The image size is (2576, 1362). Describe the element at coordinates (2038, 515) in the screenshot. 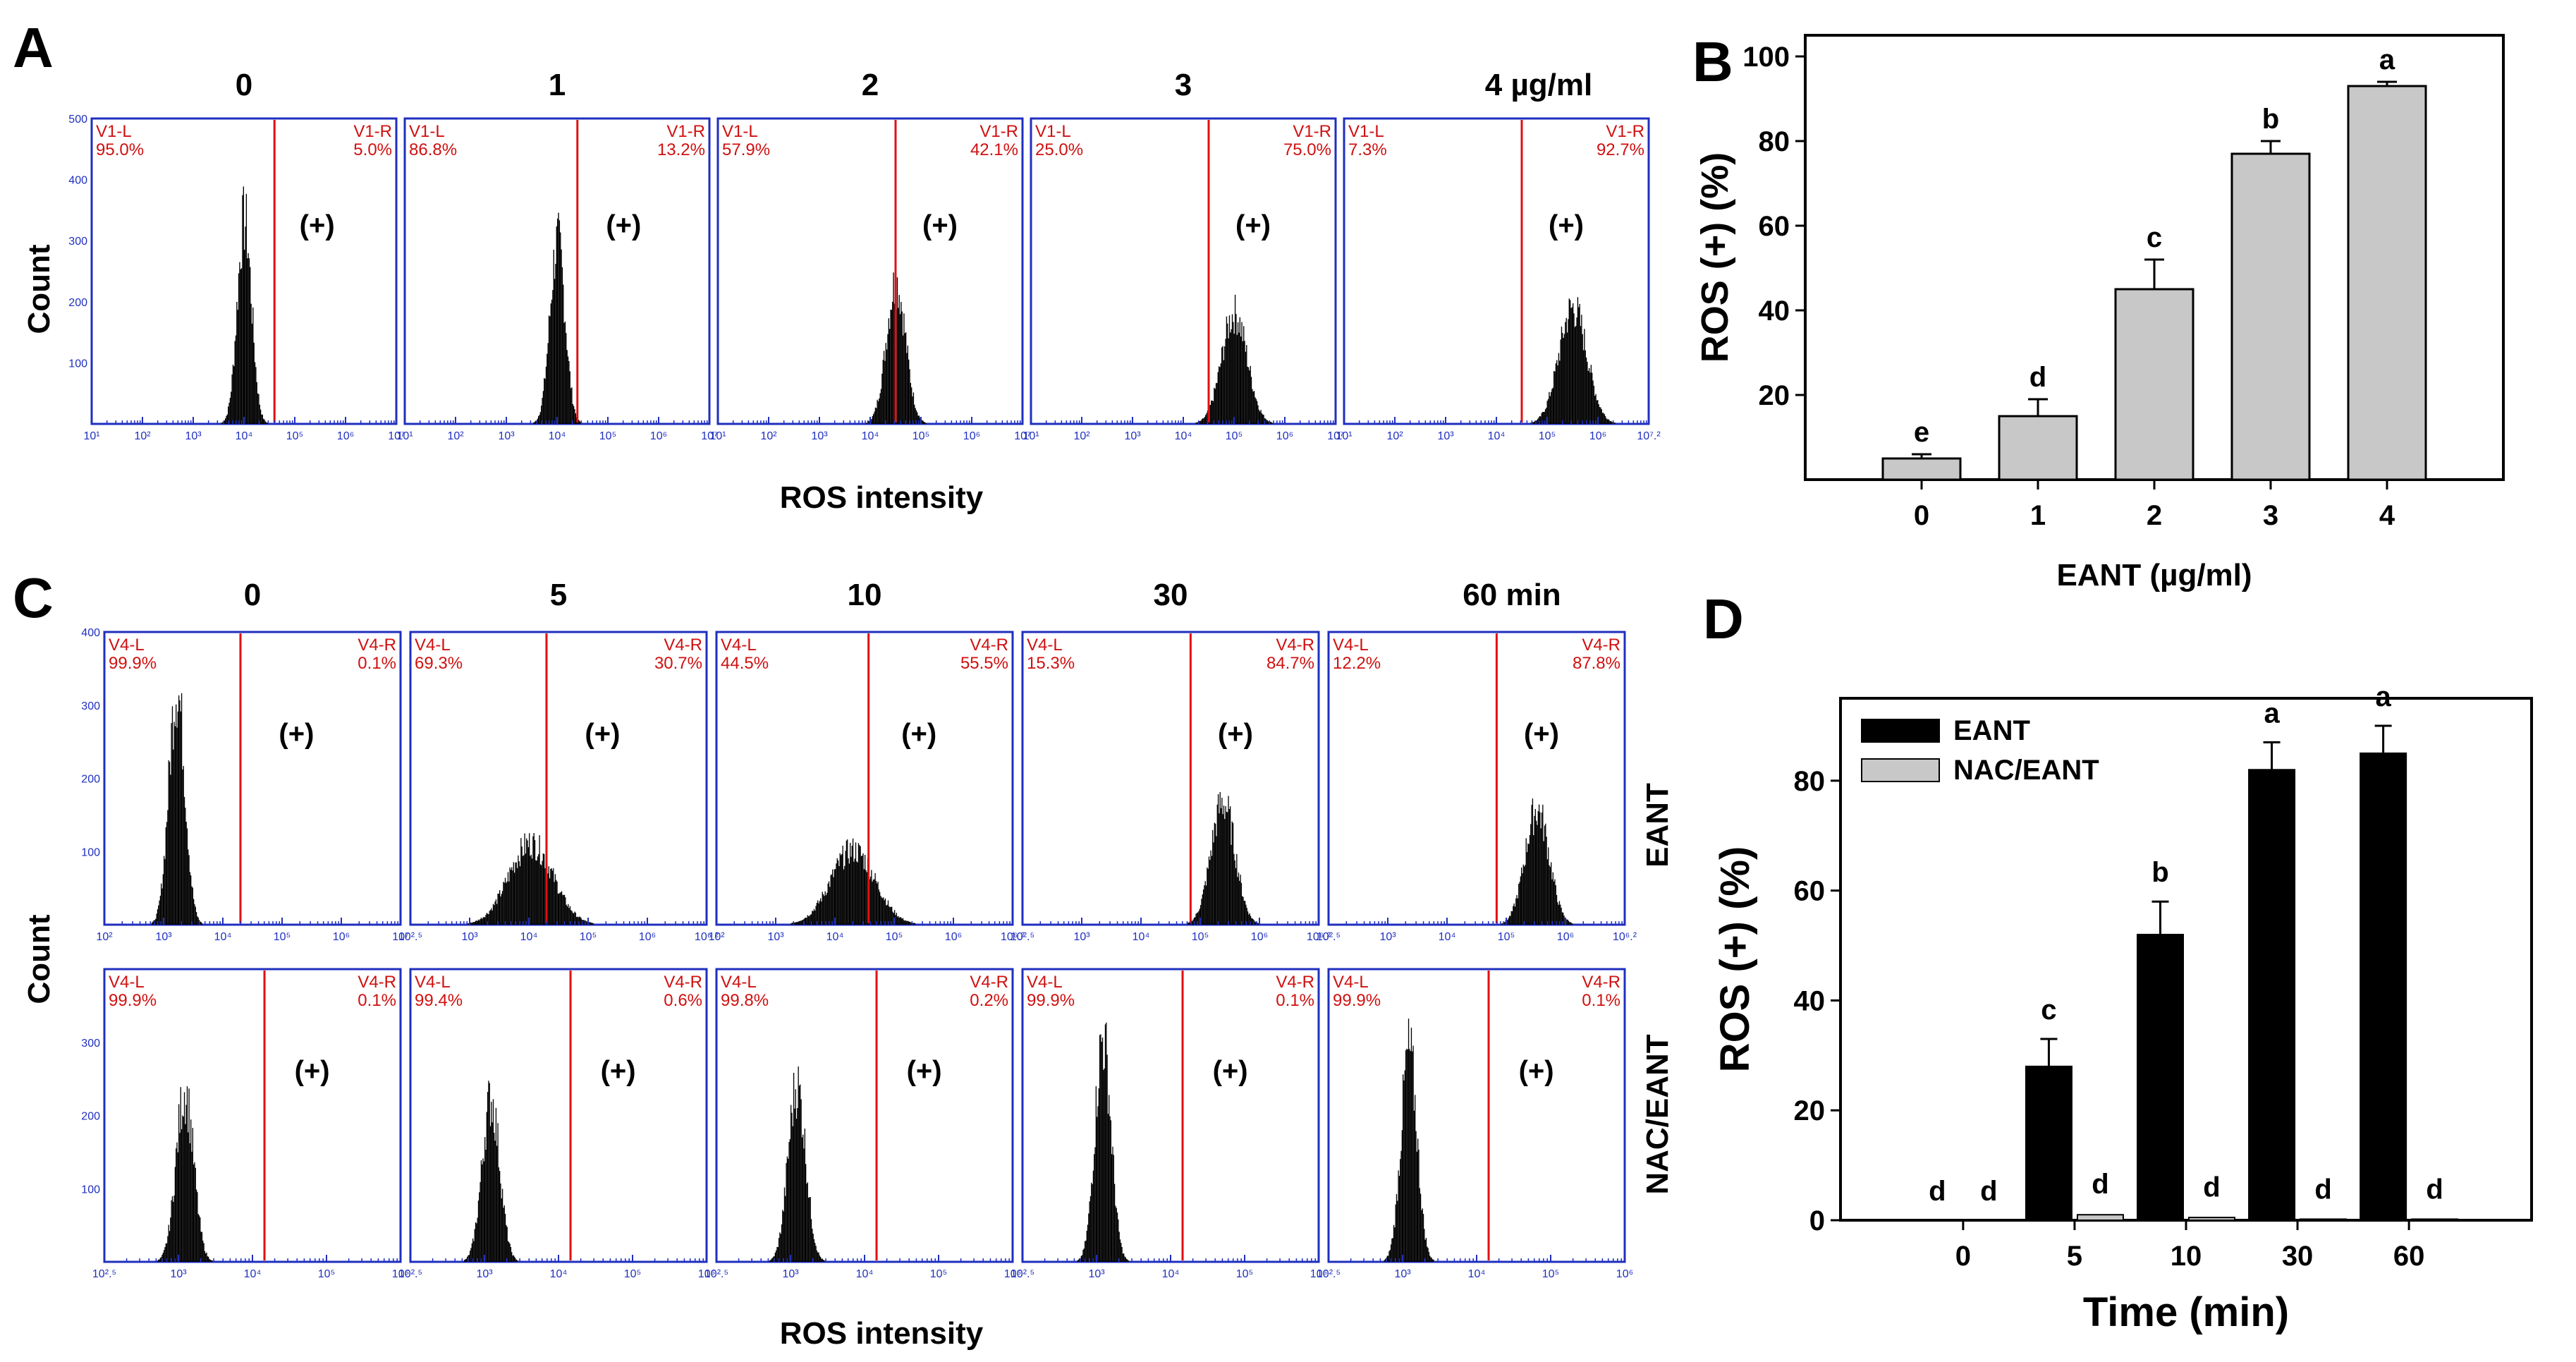

I see `panel-b-x-tick-label: 1` at that location.